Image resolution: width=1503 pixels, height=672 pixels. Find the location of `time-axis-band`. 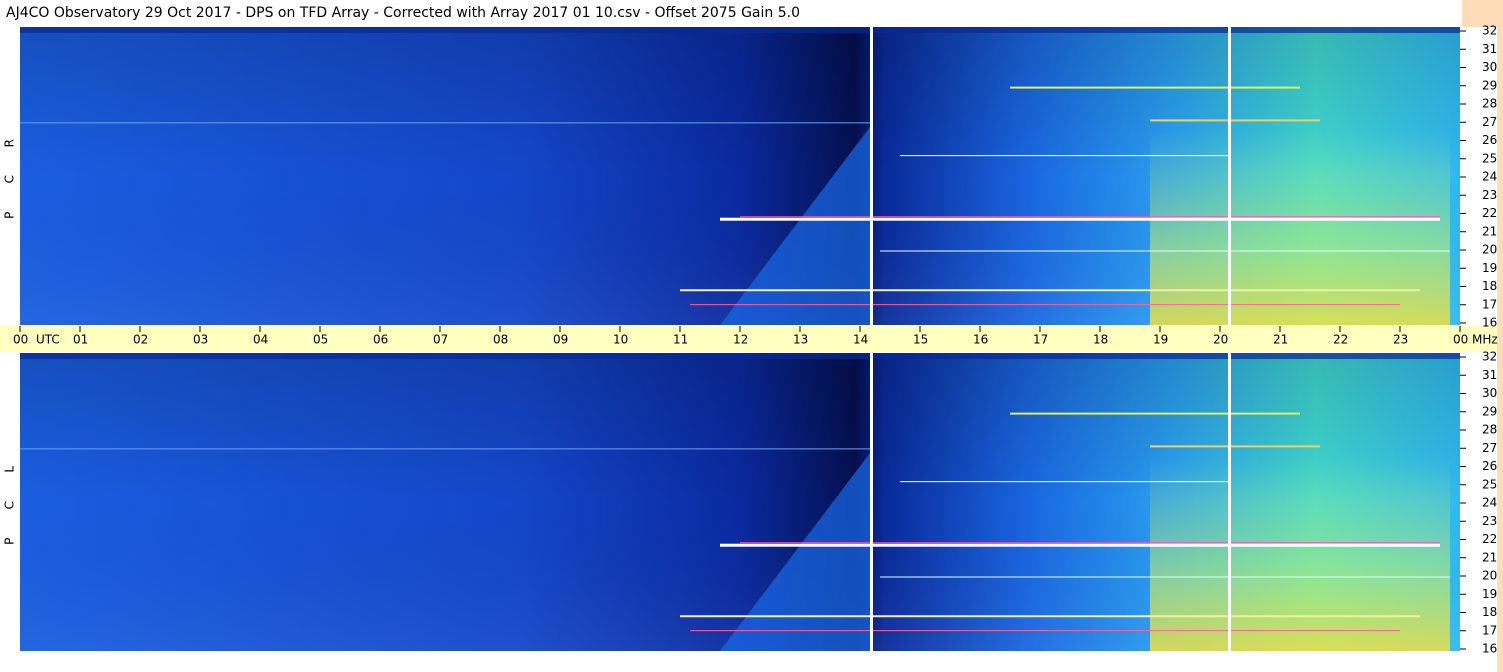

time-axis-band is located at coordinates (748, 339).